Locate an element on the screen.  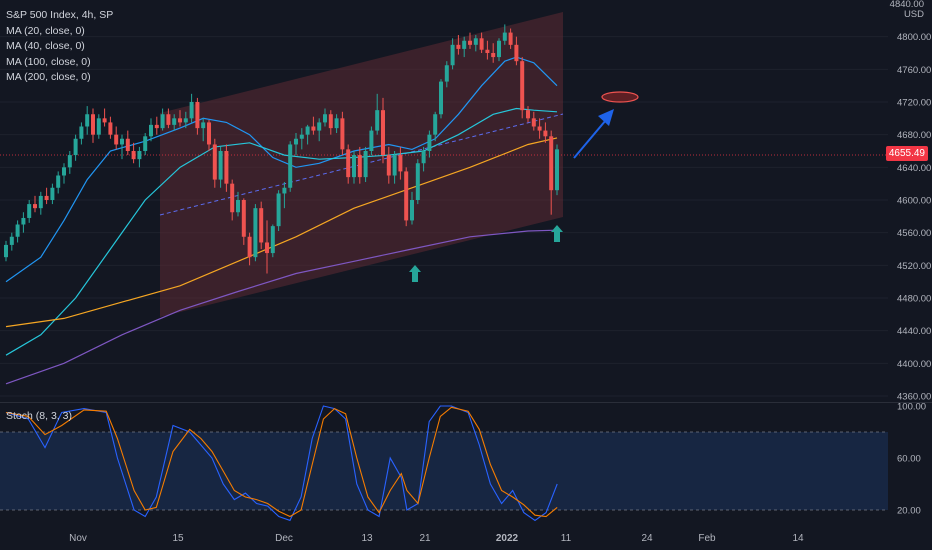
ma40-label: MA (40, close, 0) is located at coordinates (45, 46).